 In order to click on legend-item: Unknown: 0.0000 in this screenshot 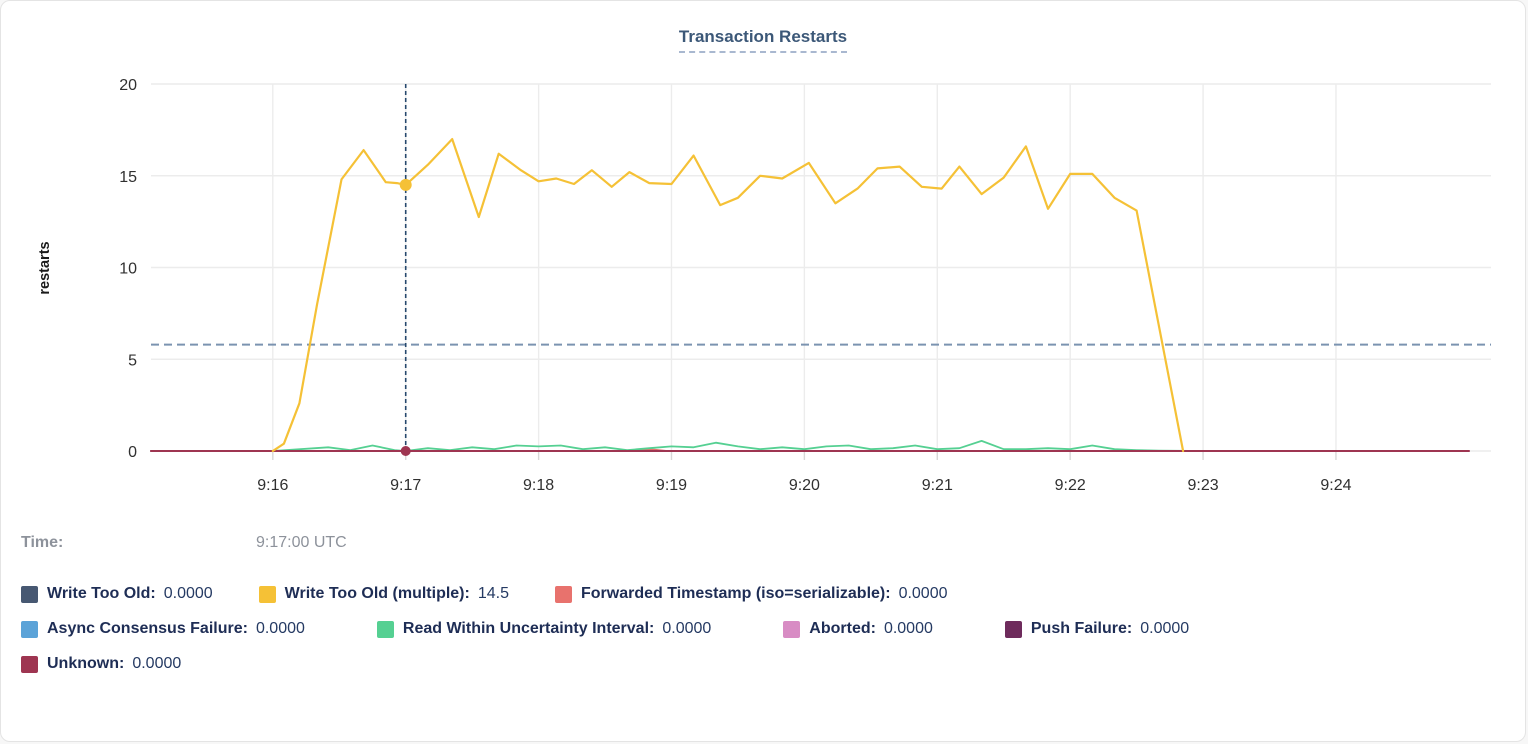, I will do `click(101, 664)`.